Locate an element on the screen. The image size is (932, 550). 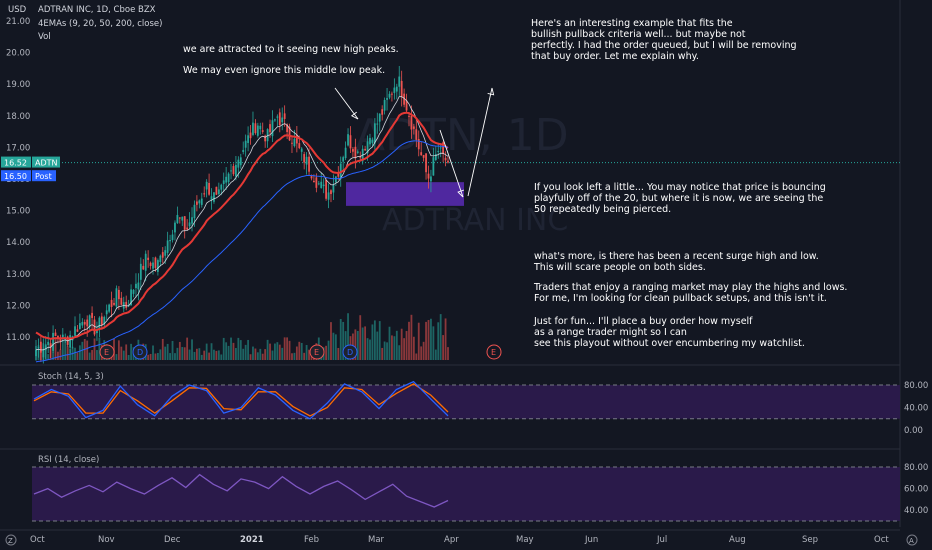
symbol-title: ADTRAN INC, 1D, Cboe BZX is located at coordinates (97, 10).